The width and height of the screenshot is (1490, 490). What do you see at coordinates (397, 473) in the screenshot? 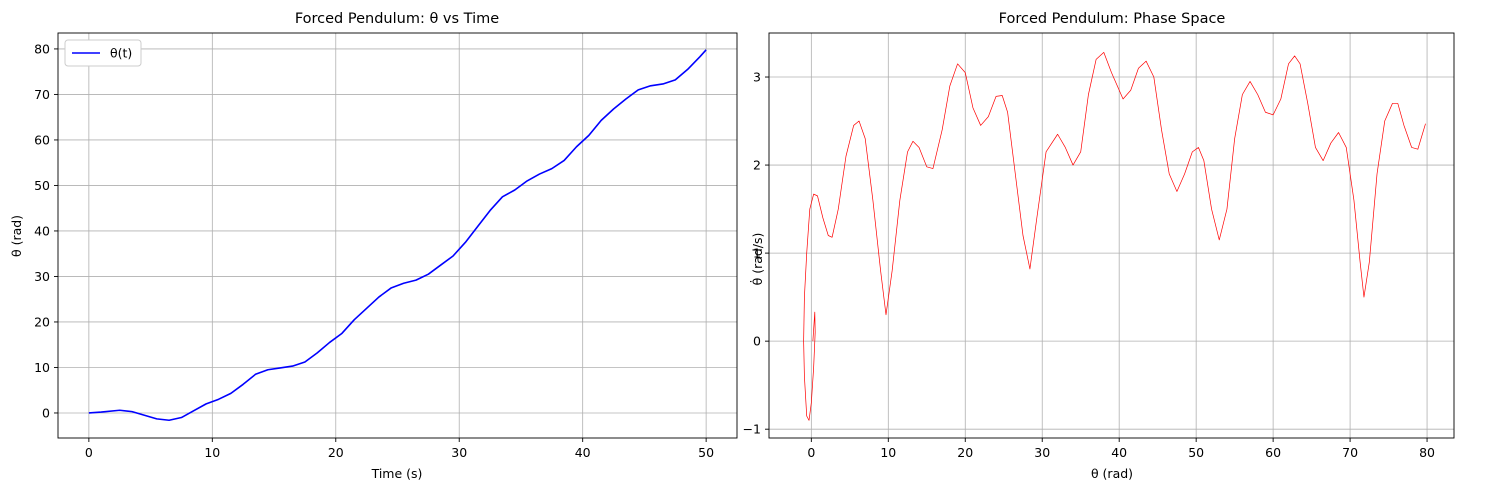
I see `x-axis-label: Time (s)` at bounding box center [397, 473].